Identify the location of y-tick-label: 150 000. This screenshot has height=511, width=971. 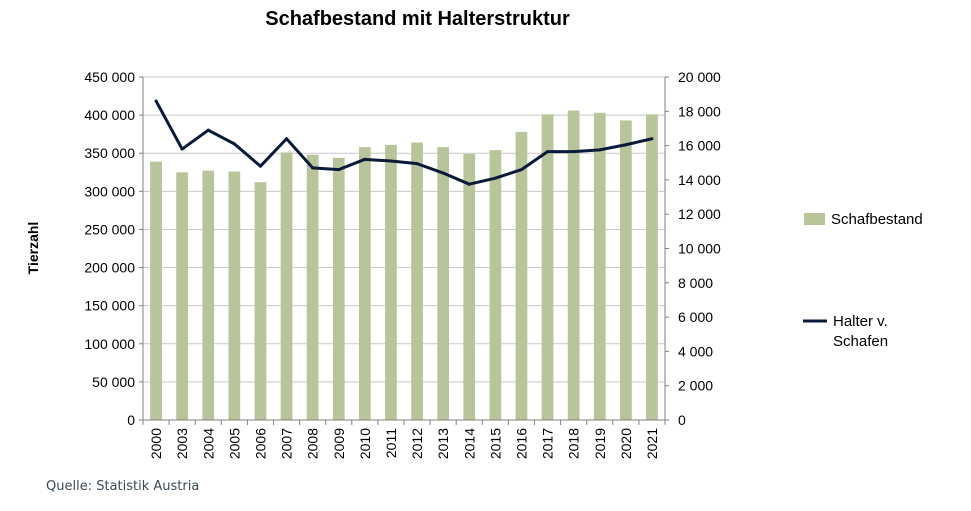
(109, 306).